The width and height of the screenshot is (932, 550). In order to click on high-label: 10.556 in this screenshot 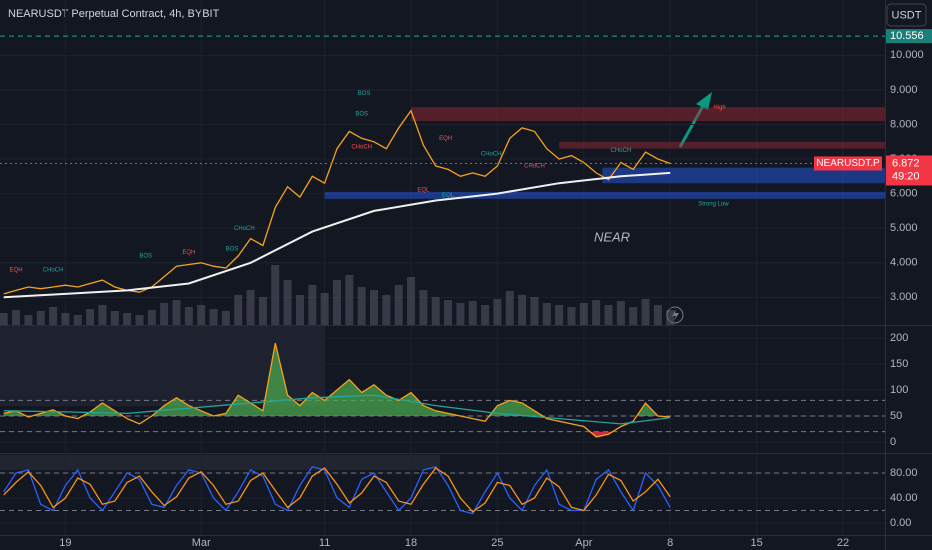, I will do `click(907, 36)`.